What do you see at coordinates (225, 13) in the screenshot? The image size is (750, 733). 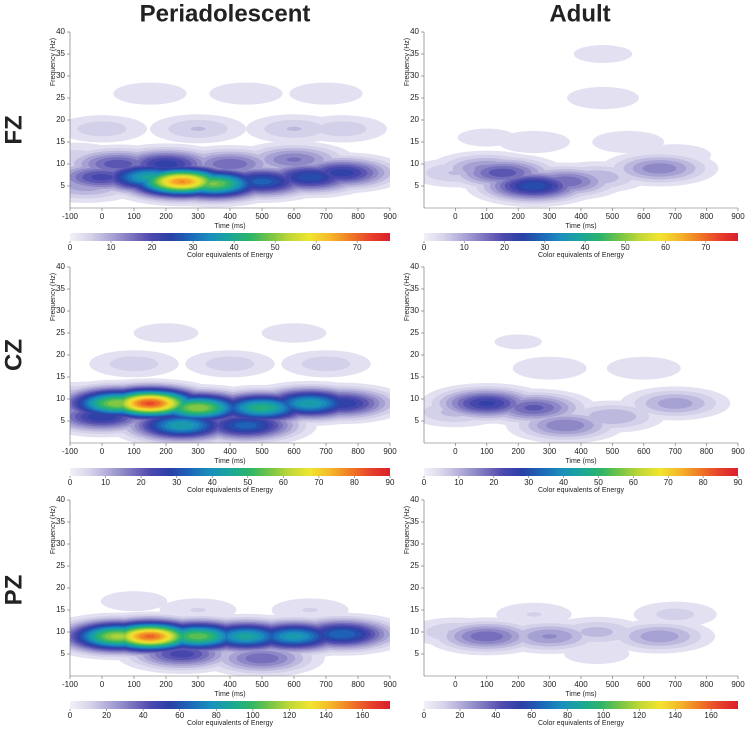 I see `column-title: Periadolescent` at bounding box center [225, 13].